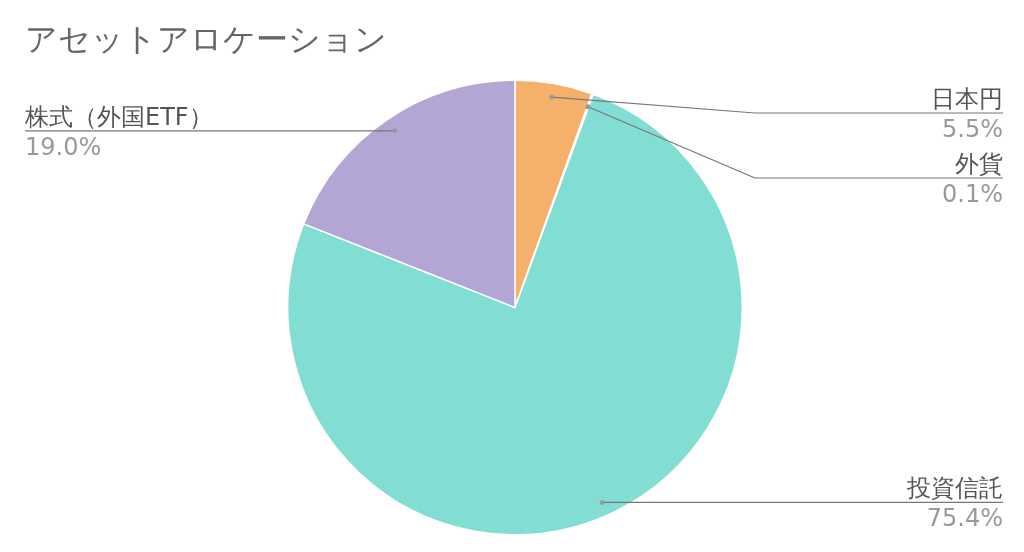 Image resolution: width=1024 pixels, height=552 pixels. What do you see at coordinates (63, 146) in the screenshot?
I see `data-label: 19.0%` at bounding box center [63, 146].